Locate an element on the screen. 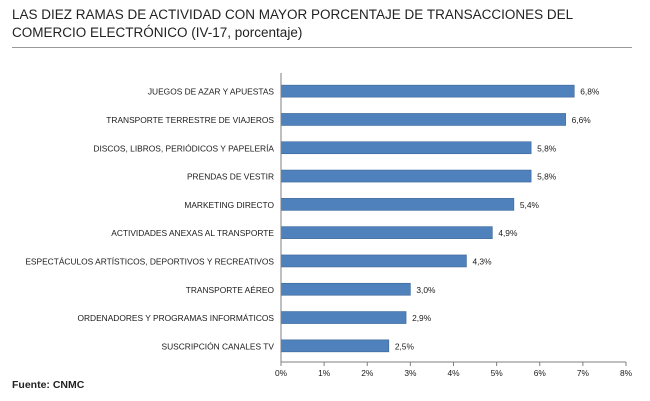 This screenshot has height=401, width=650. data-label: 4,3% is located at coordinates (482, 261).